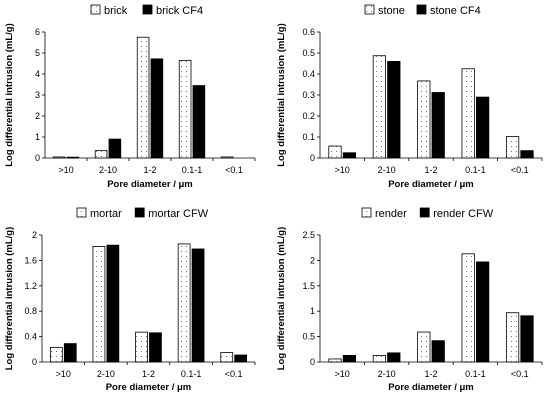  I want to click on y-tick-label: 0.1, so click(308, 137).